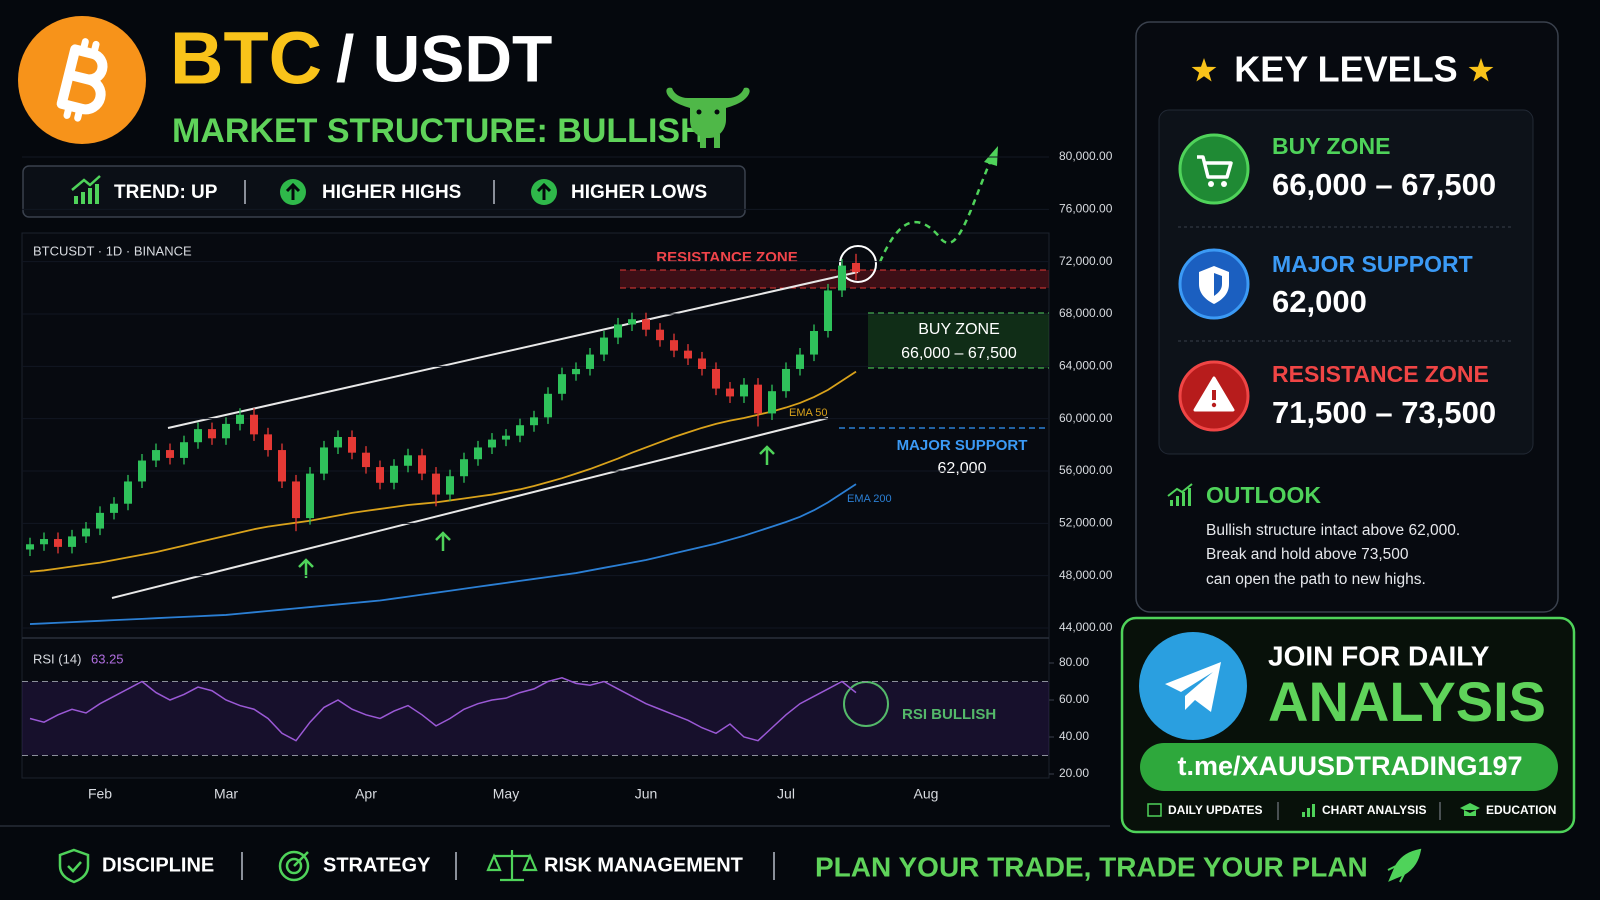 The height and width of the screenshot is (900, 1600). I want to click on level-label: RESISTANCE ZONE, so click(1380, 374).